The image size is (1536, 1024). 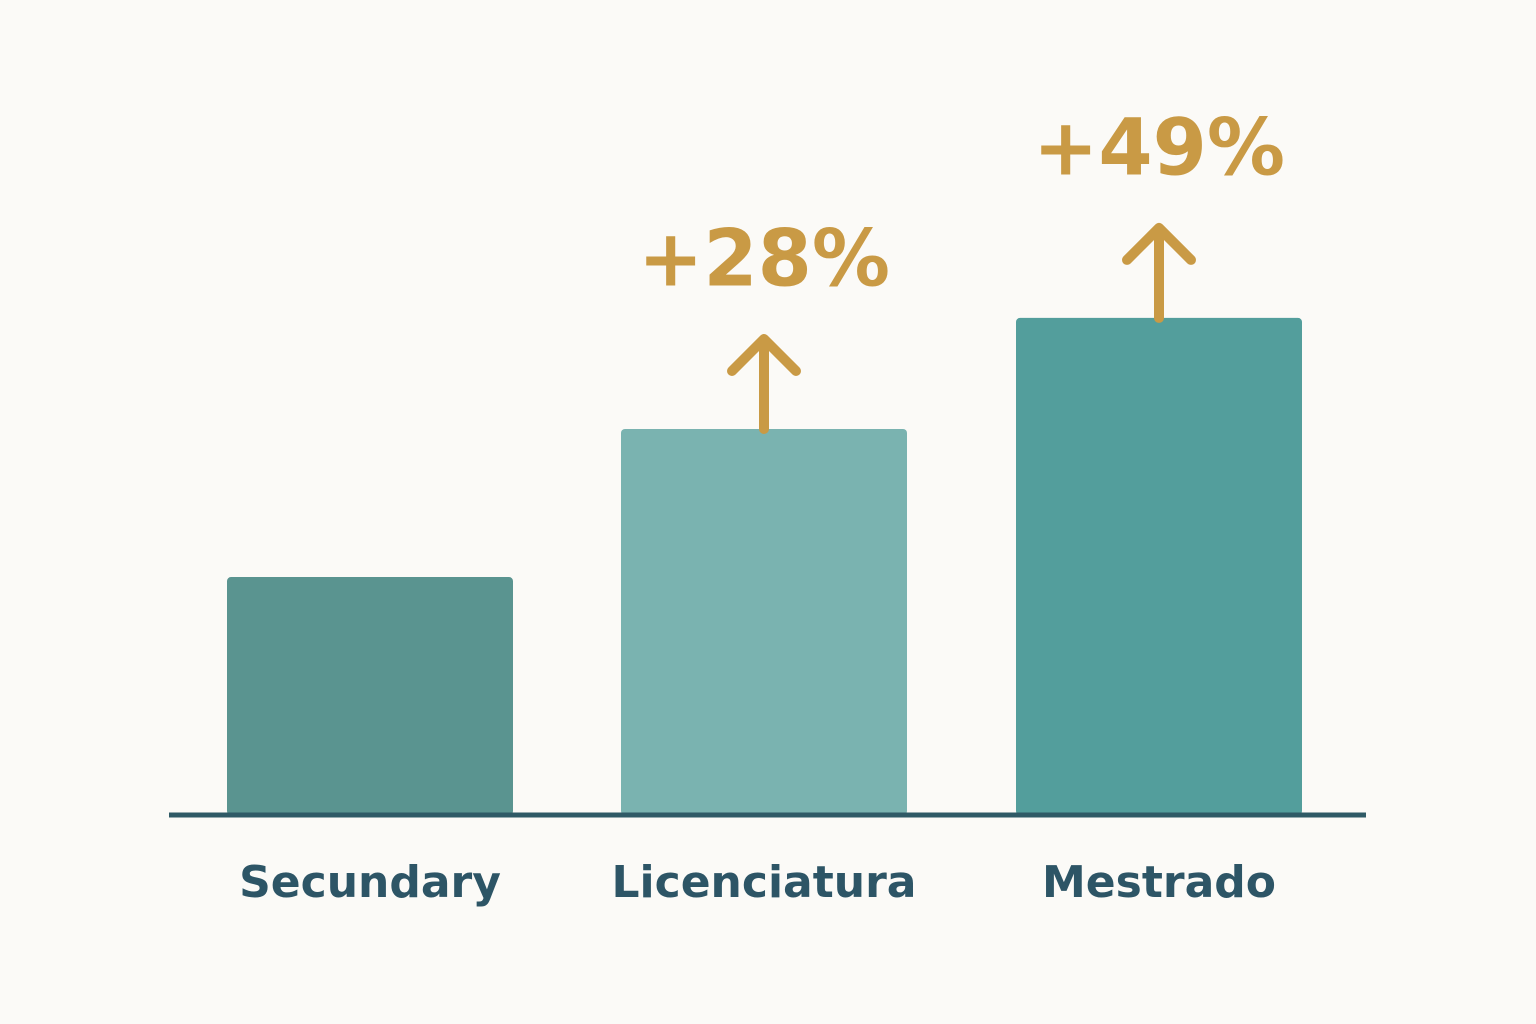 I want to click on x-tick-label: Secundary, so click(x=370, y=882).